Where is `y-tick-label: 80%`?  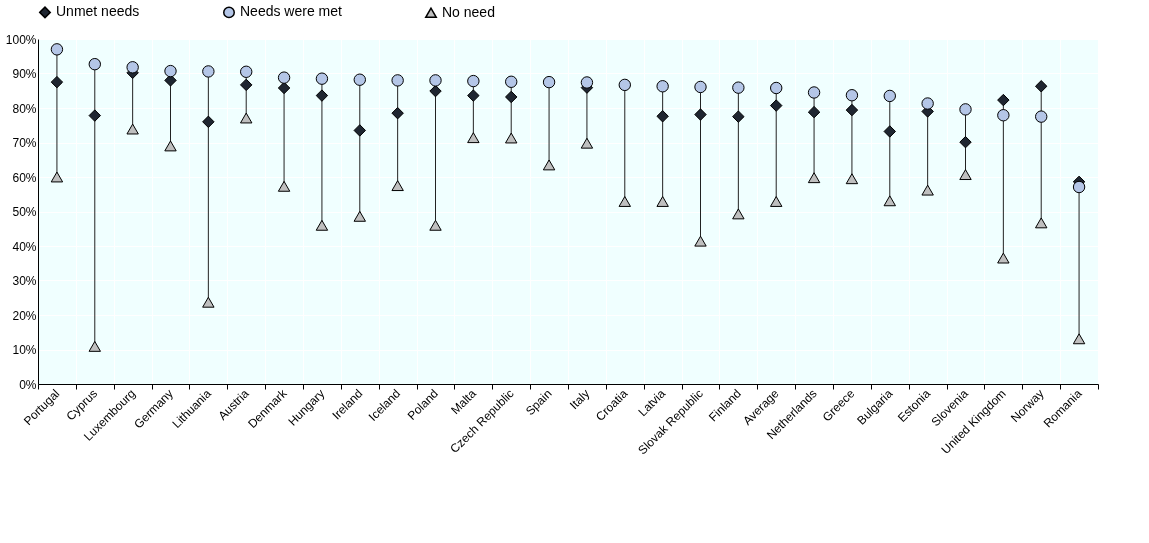
y-tick-label: 80% is located at coordinates (24, 108).